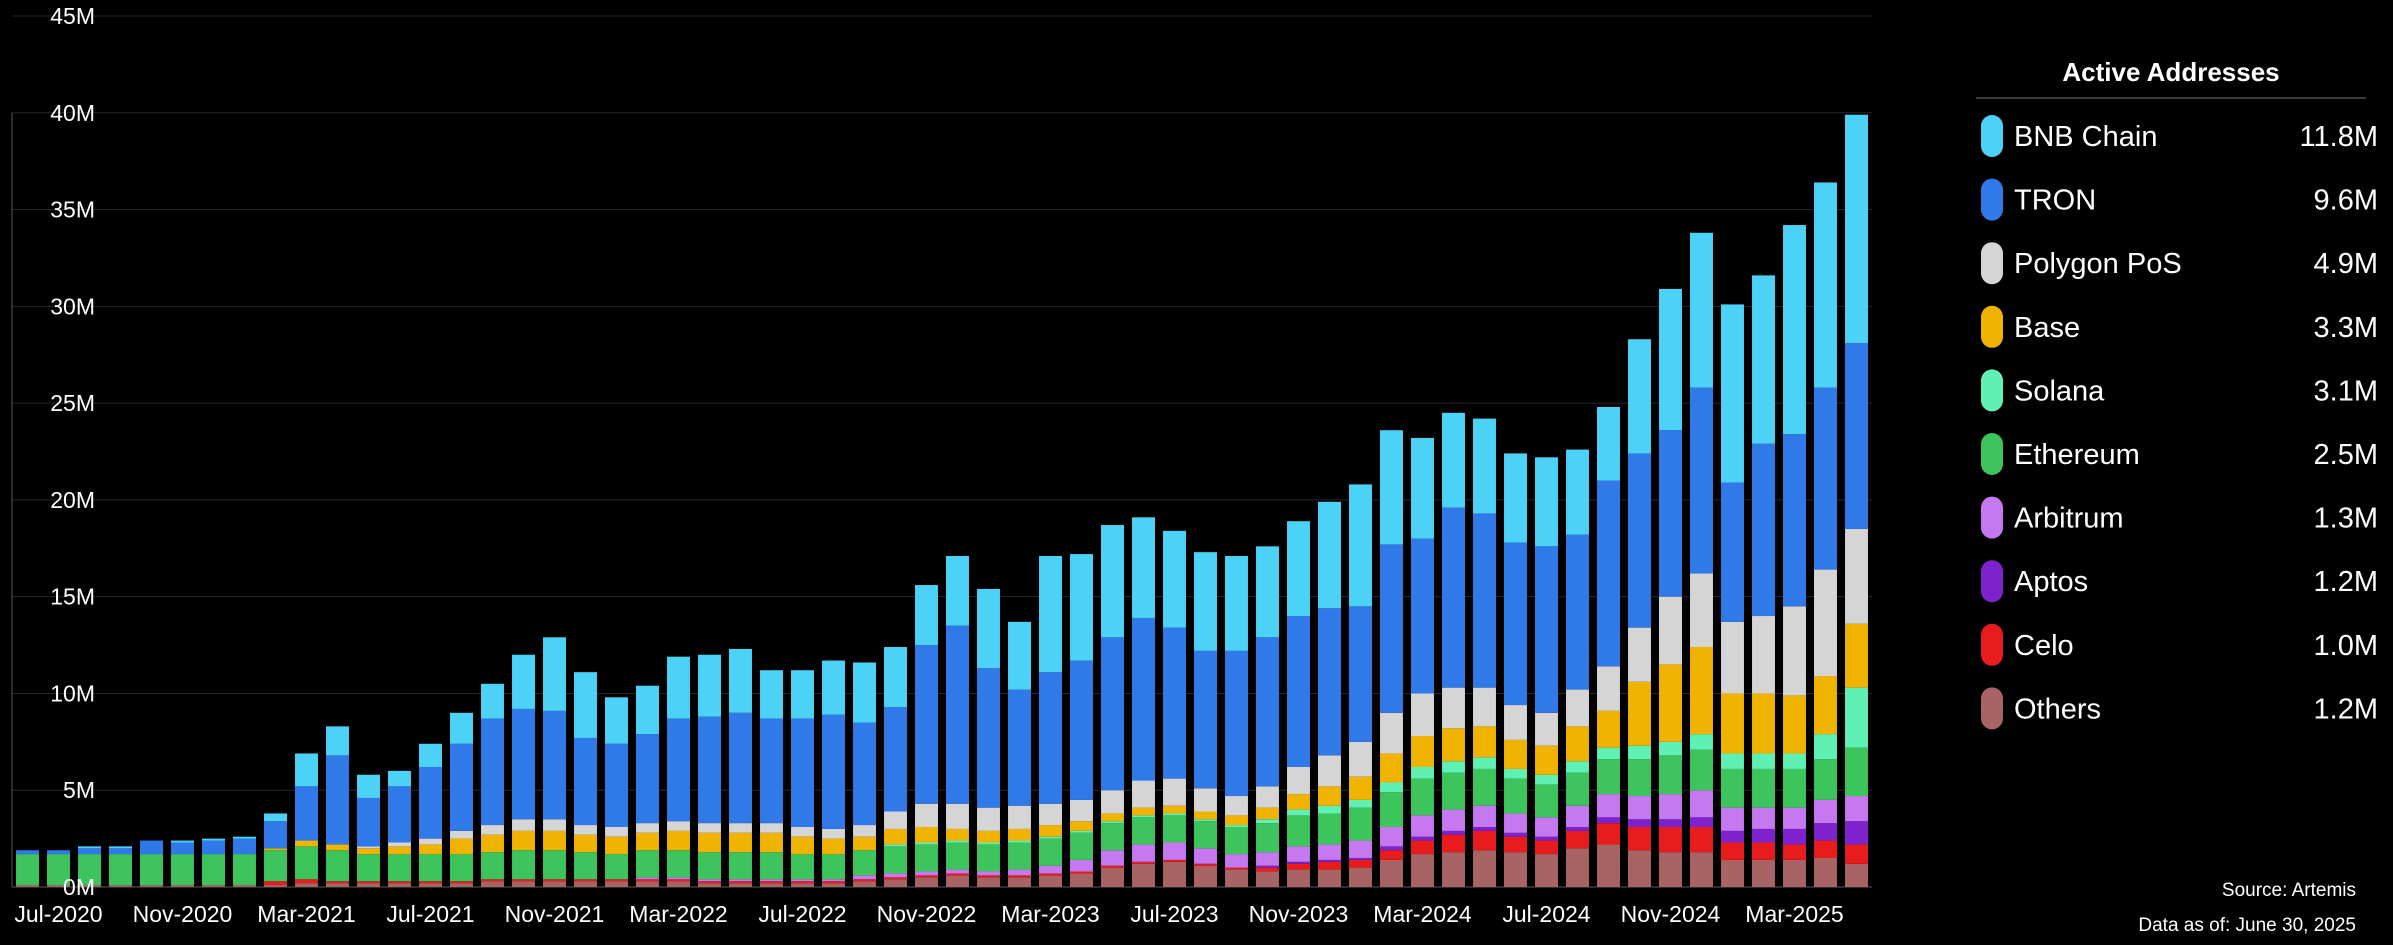 Image resolution: width=2393 pixels, height=945 pixels. I want to click on legend-value: 4.9M, so click(2346, 264).